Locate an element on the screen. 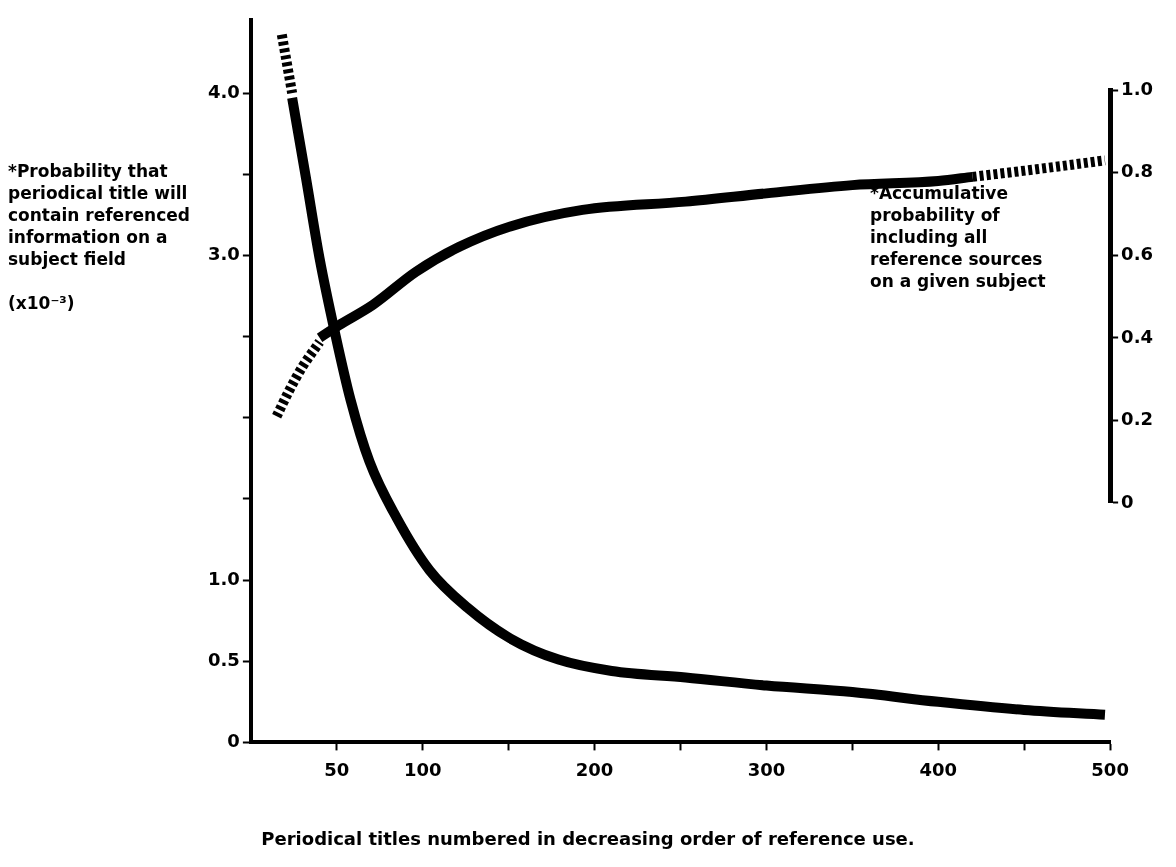 The height and width of the screenshot is (867, 1176). x-tick-label: 100 is located at coordinates (422, 769).